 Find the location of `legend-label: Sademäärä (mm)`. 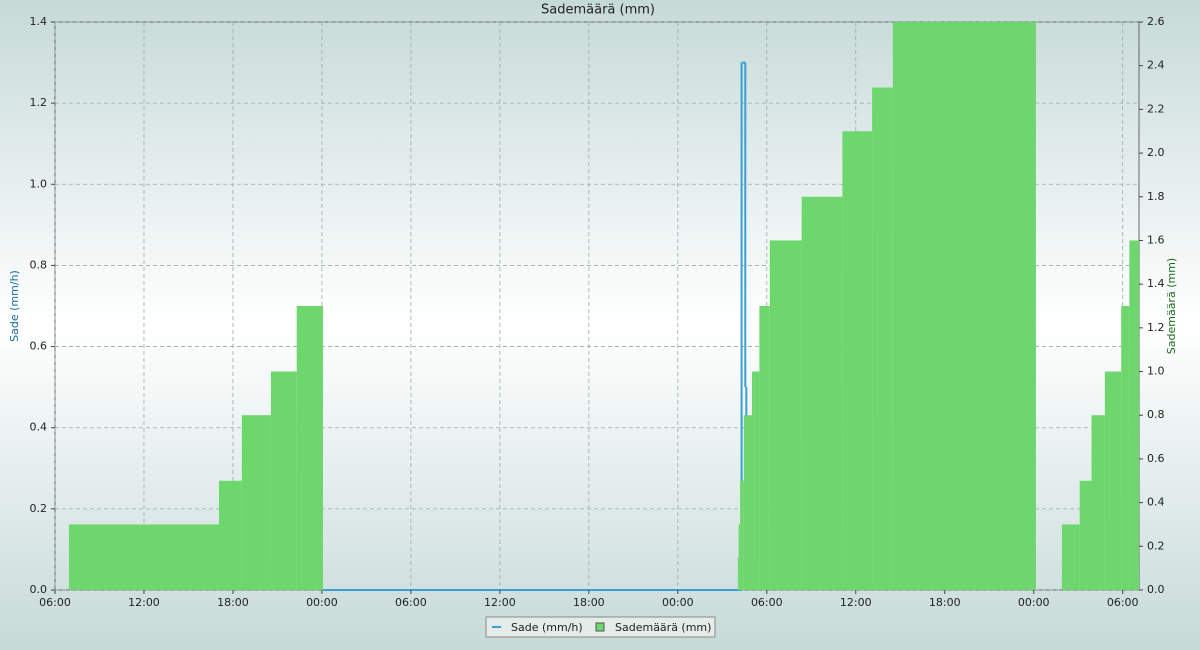

legend-label: Sademäärä (mm) is located at coordinates (663, 627).